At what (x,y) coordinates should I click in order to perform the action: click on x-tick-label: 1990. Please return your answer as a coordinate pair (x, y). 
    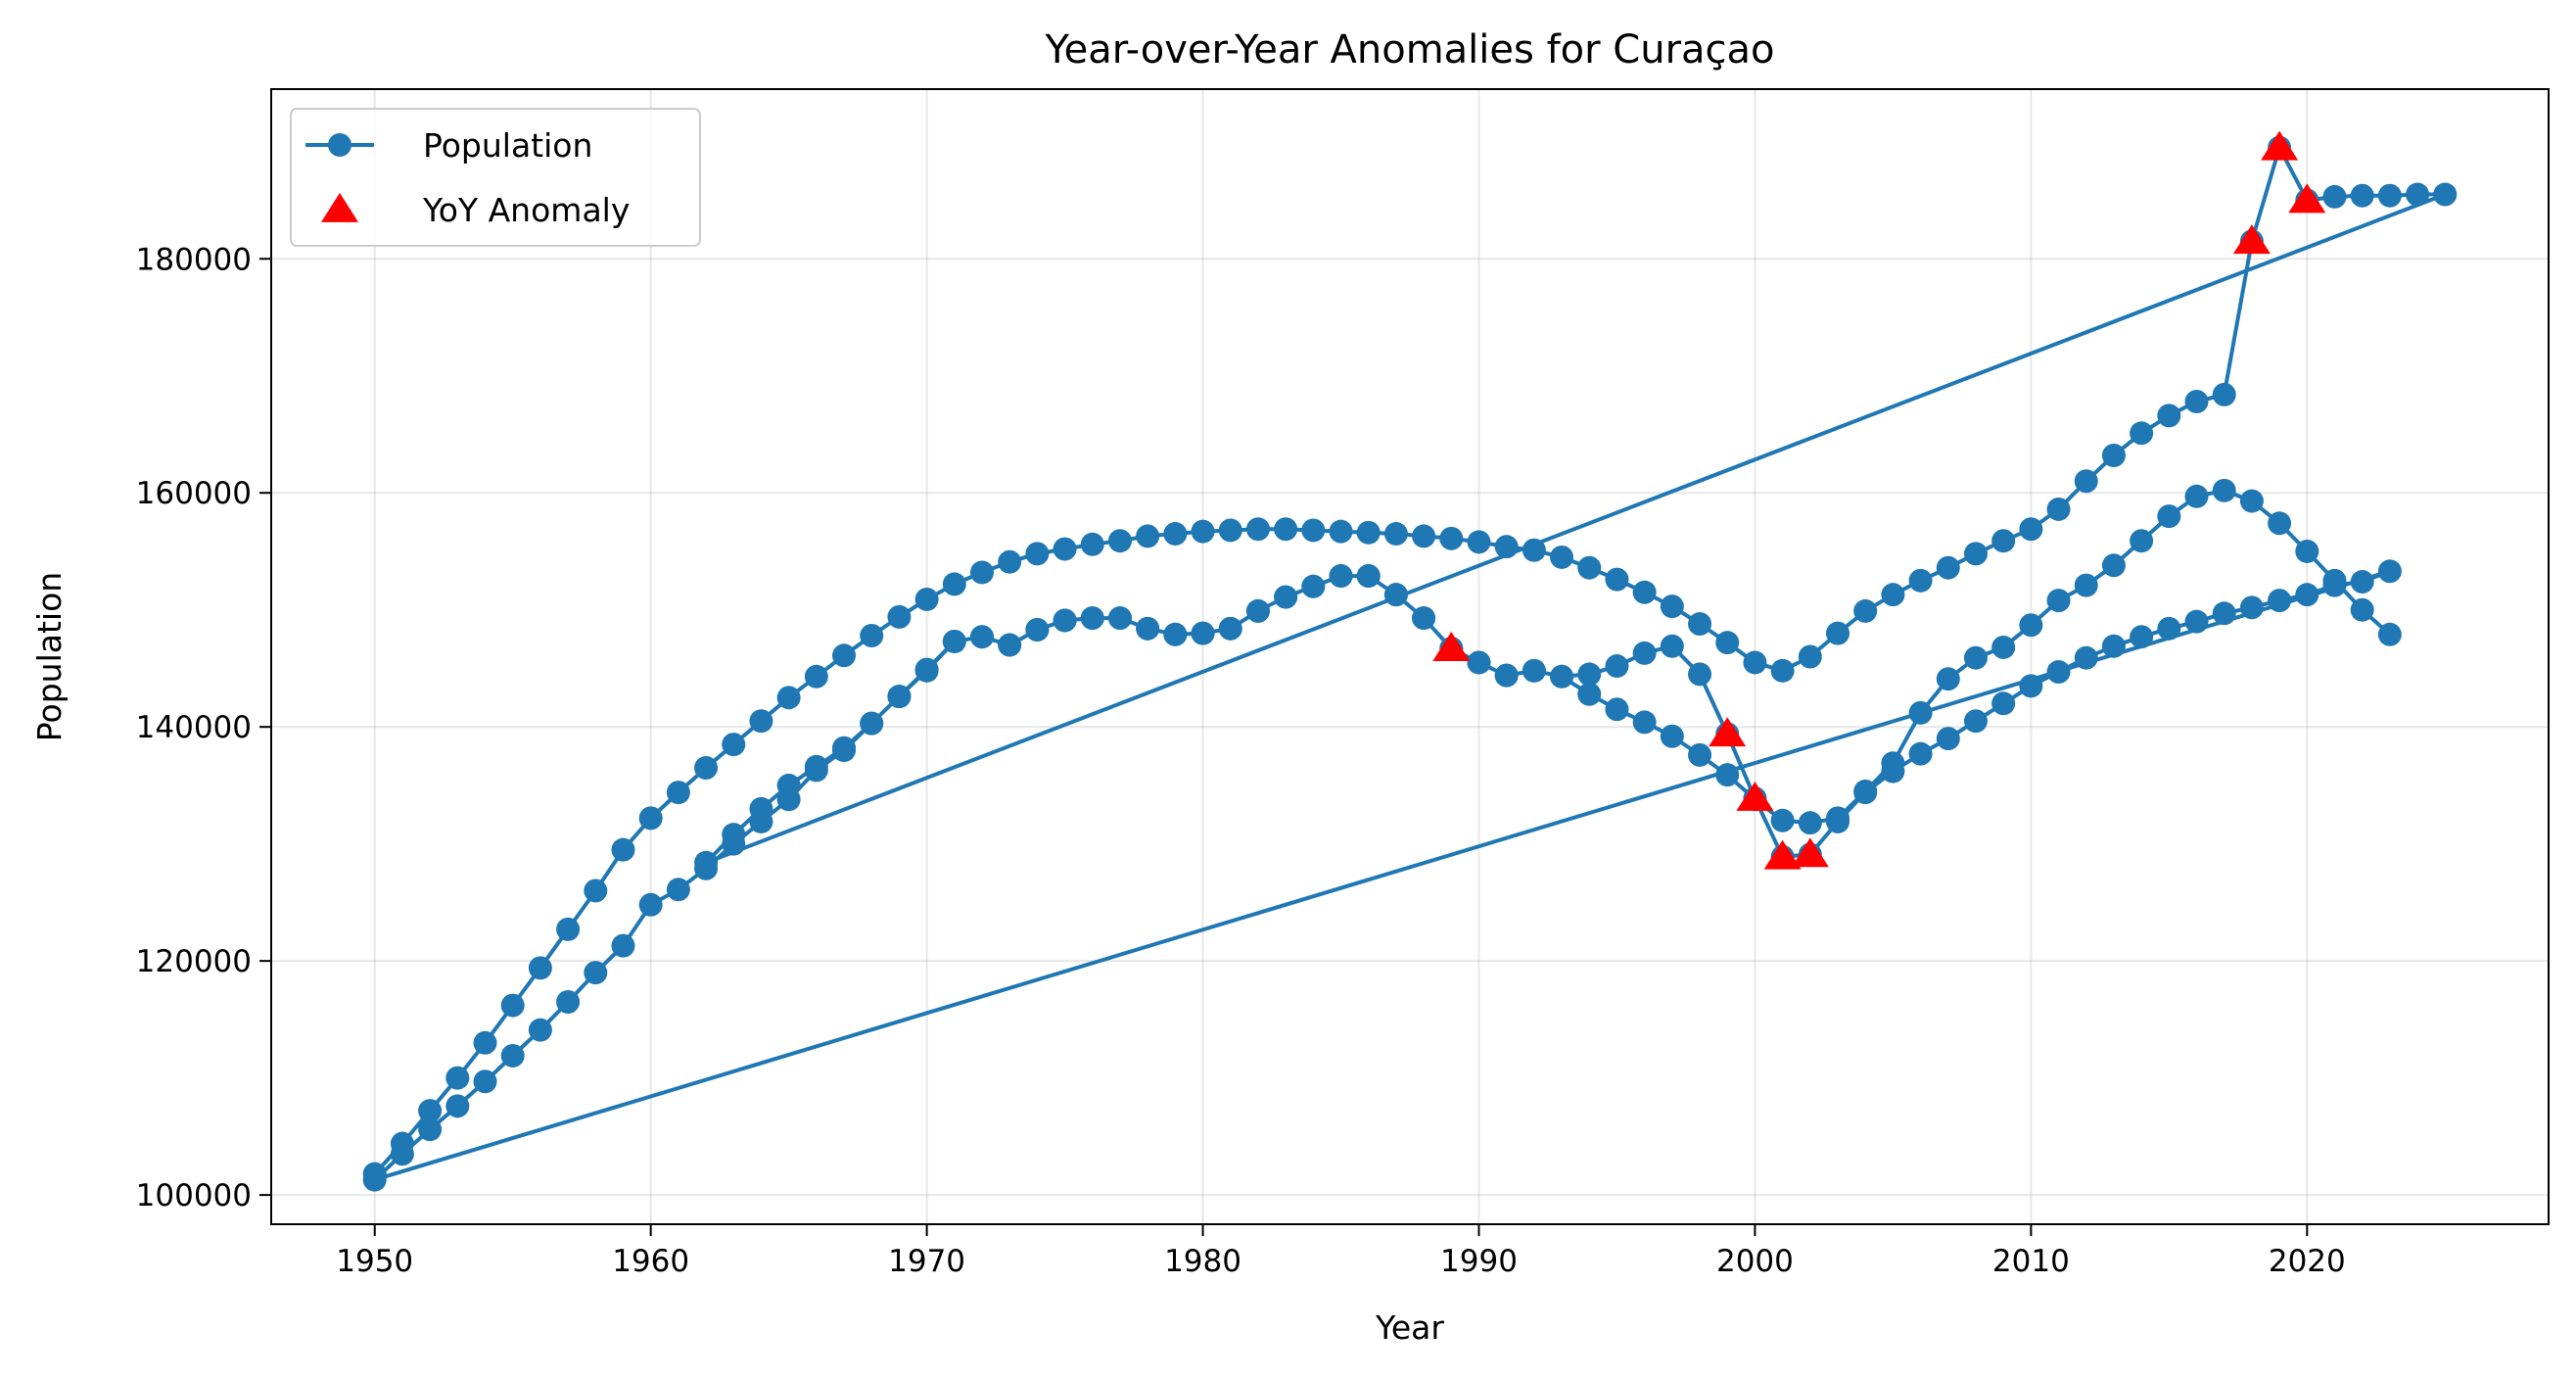
    Looking at the image, I should click on (1479, 1261).